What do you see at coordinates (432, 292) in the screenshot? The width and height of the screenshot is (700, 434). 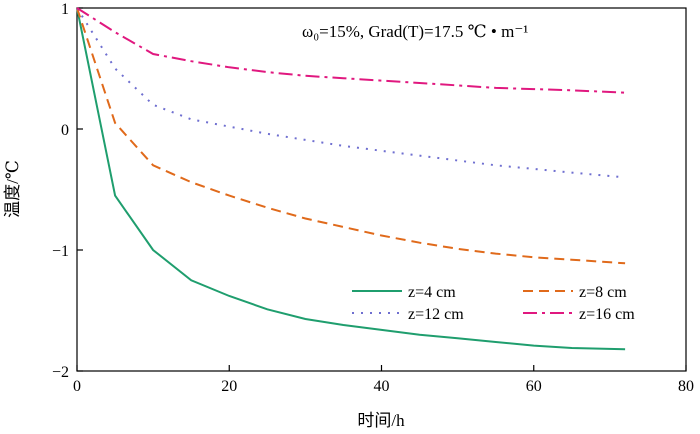 I see `legend-label: z=4 cm` at bounding box center [432, 292].